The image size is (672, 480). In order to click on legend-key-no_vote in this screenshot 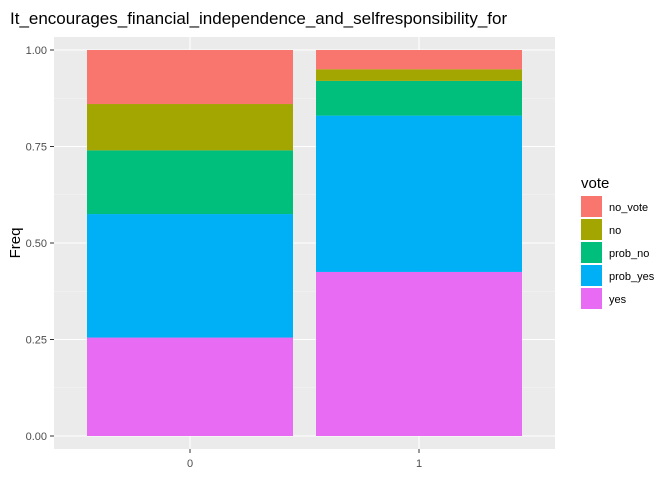, I will do `click(591, 206)`.